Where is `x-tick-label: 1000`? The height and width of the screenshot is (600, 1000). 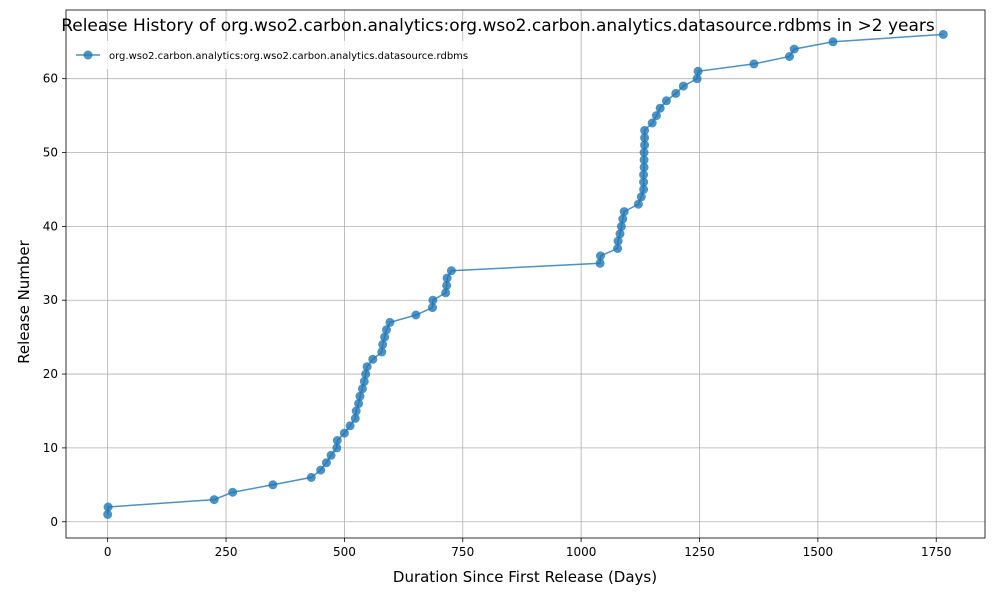
x-tick-label: 1000 is located at coordinates (581, 552).